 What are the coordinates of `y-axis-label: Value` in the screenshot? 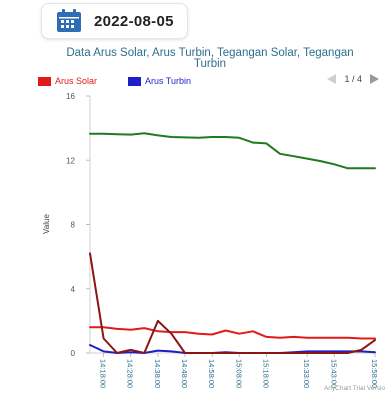 It's located at (46, 224).